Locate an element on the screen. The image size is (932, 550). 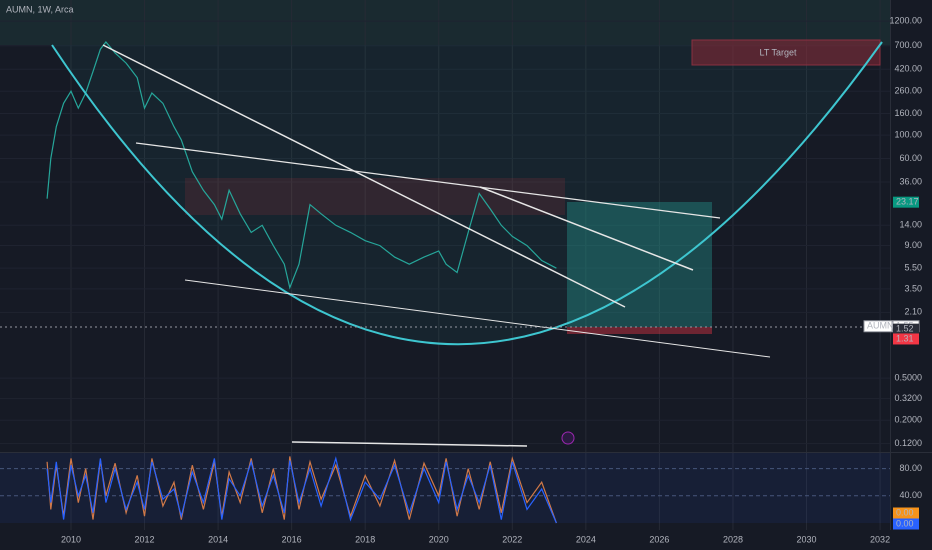
y-tick-label: 14.00 is located at coordinates (910, 225).